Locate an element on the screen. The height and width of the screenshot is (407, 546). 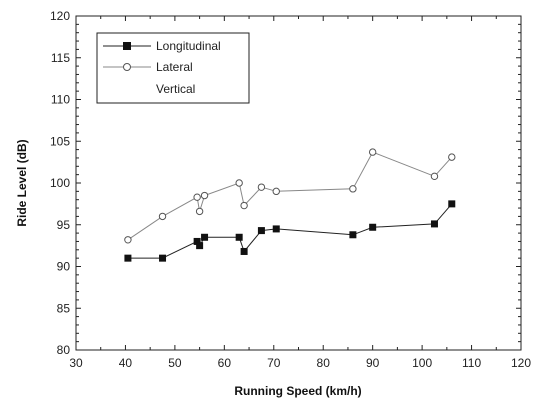
x-axis-title: Running Speed (km/h) is located at coordinates (297, 391).